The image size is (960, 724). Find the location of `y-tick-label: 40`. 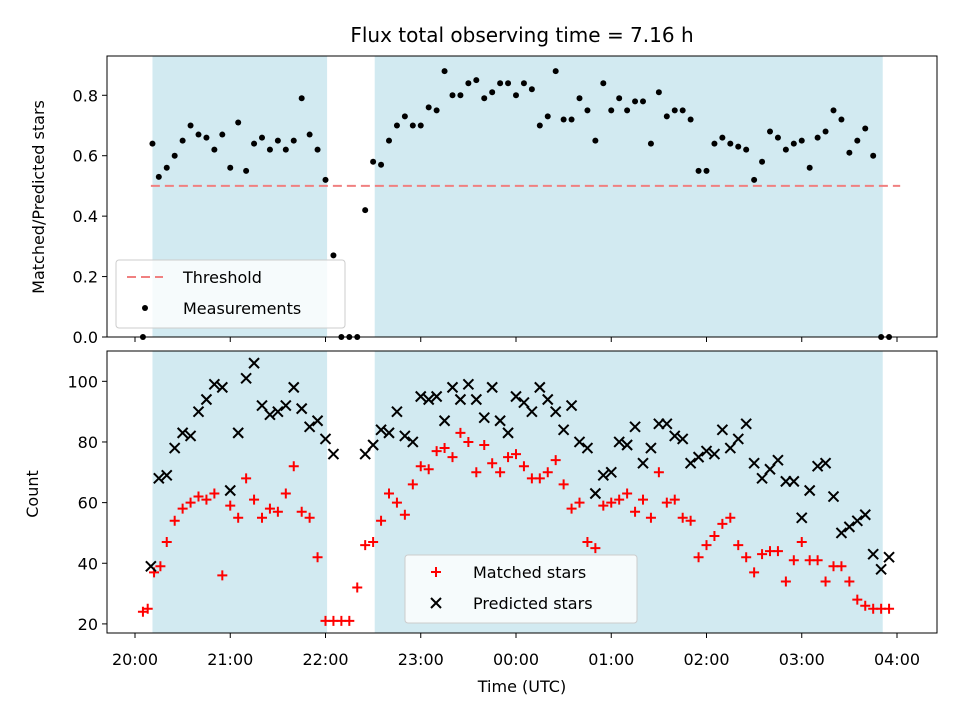

y-tick-label: 40 is located at coordinates (88, 563).